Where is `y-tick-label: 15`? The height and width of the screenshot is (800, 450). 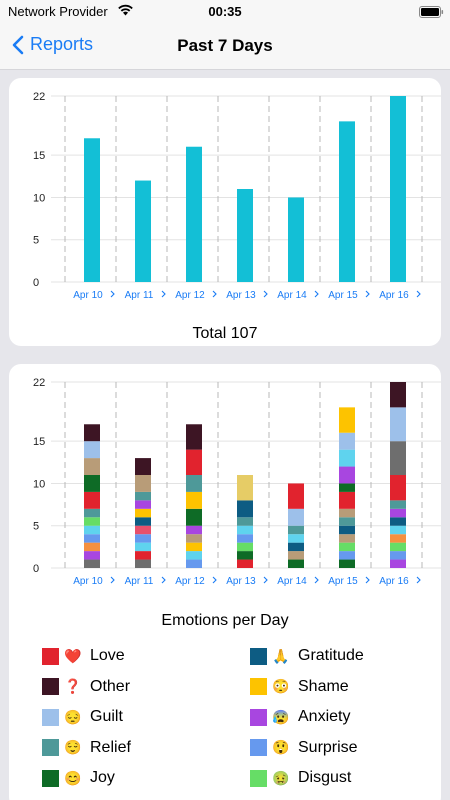
y-tick-label: 15 is located at coordinates (39, 156).